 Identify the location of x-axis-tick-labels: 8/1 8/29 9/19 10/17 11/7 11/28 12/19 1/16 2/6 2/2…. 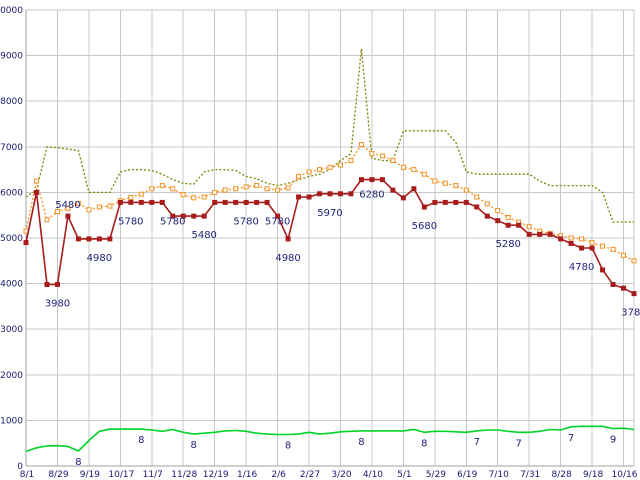
(329, 475).